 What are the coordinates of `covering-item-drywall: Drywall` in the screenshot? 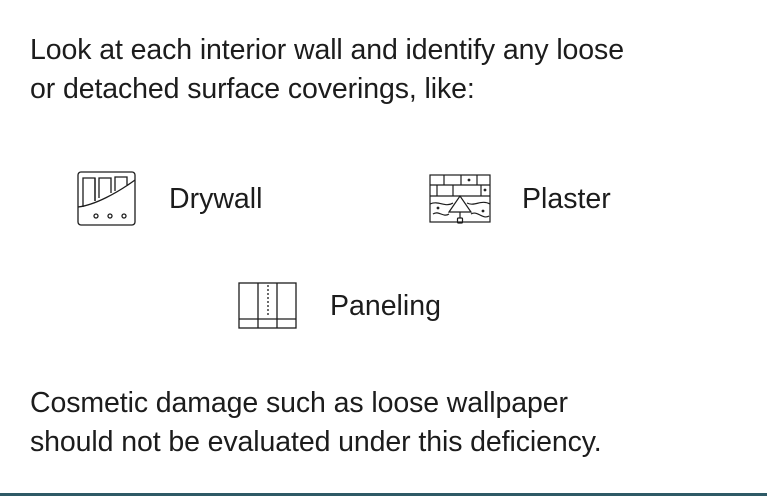 It's located at (169, 199).